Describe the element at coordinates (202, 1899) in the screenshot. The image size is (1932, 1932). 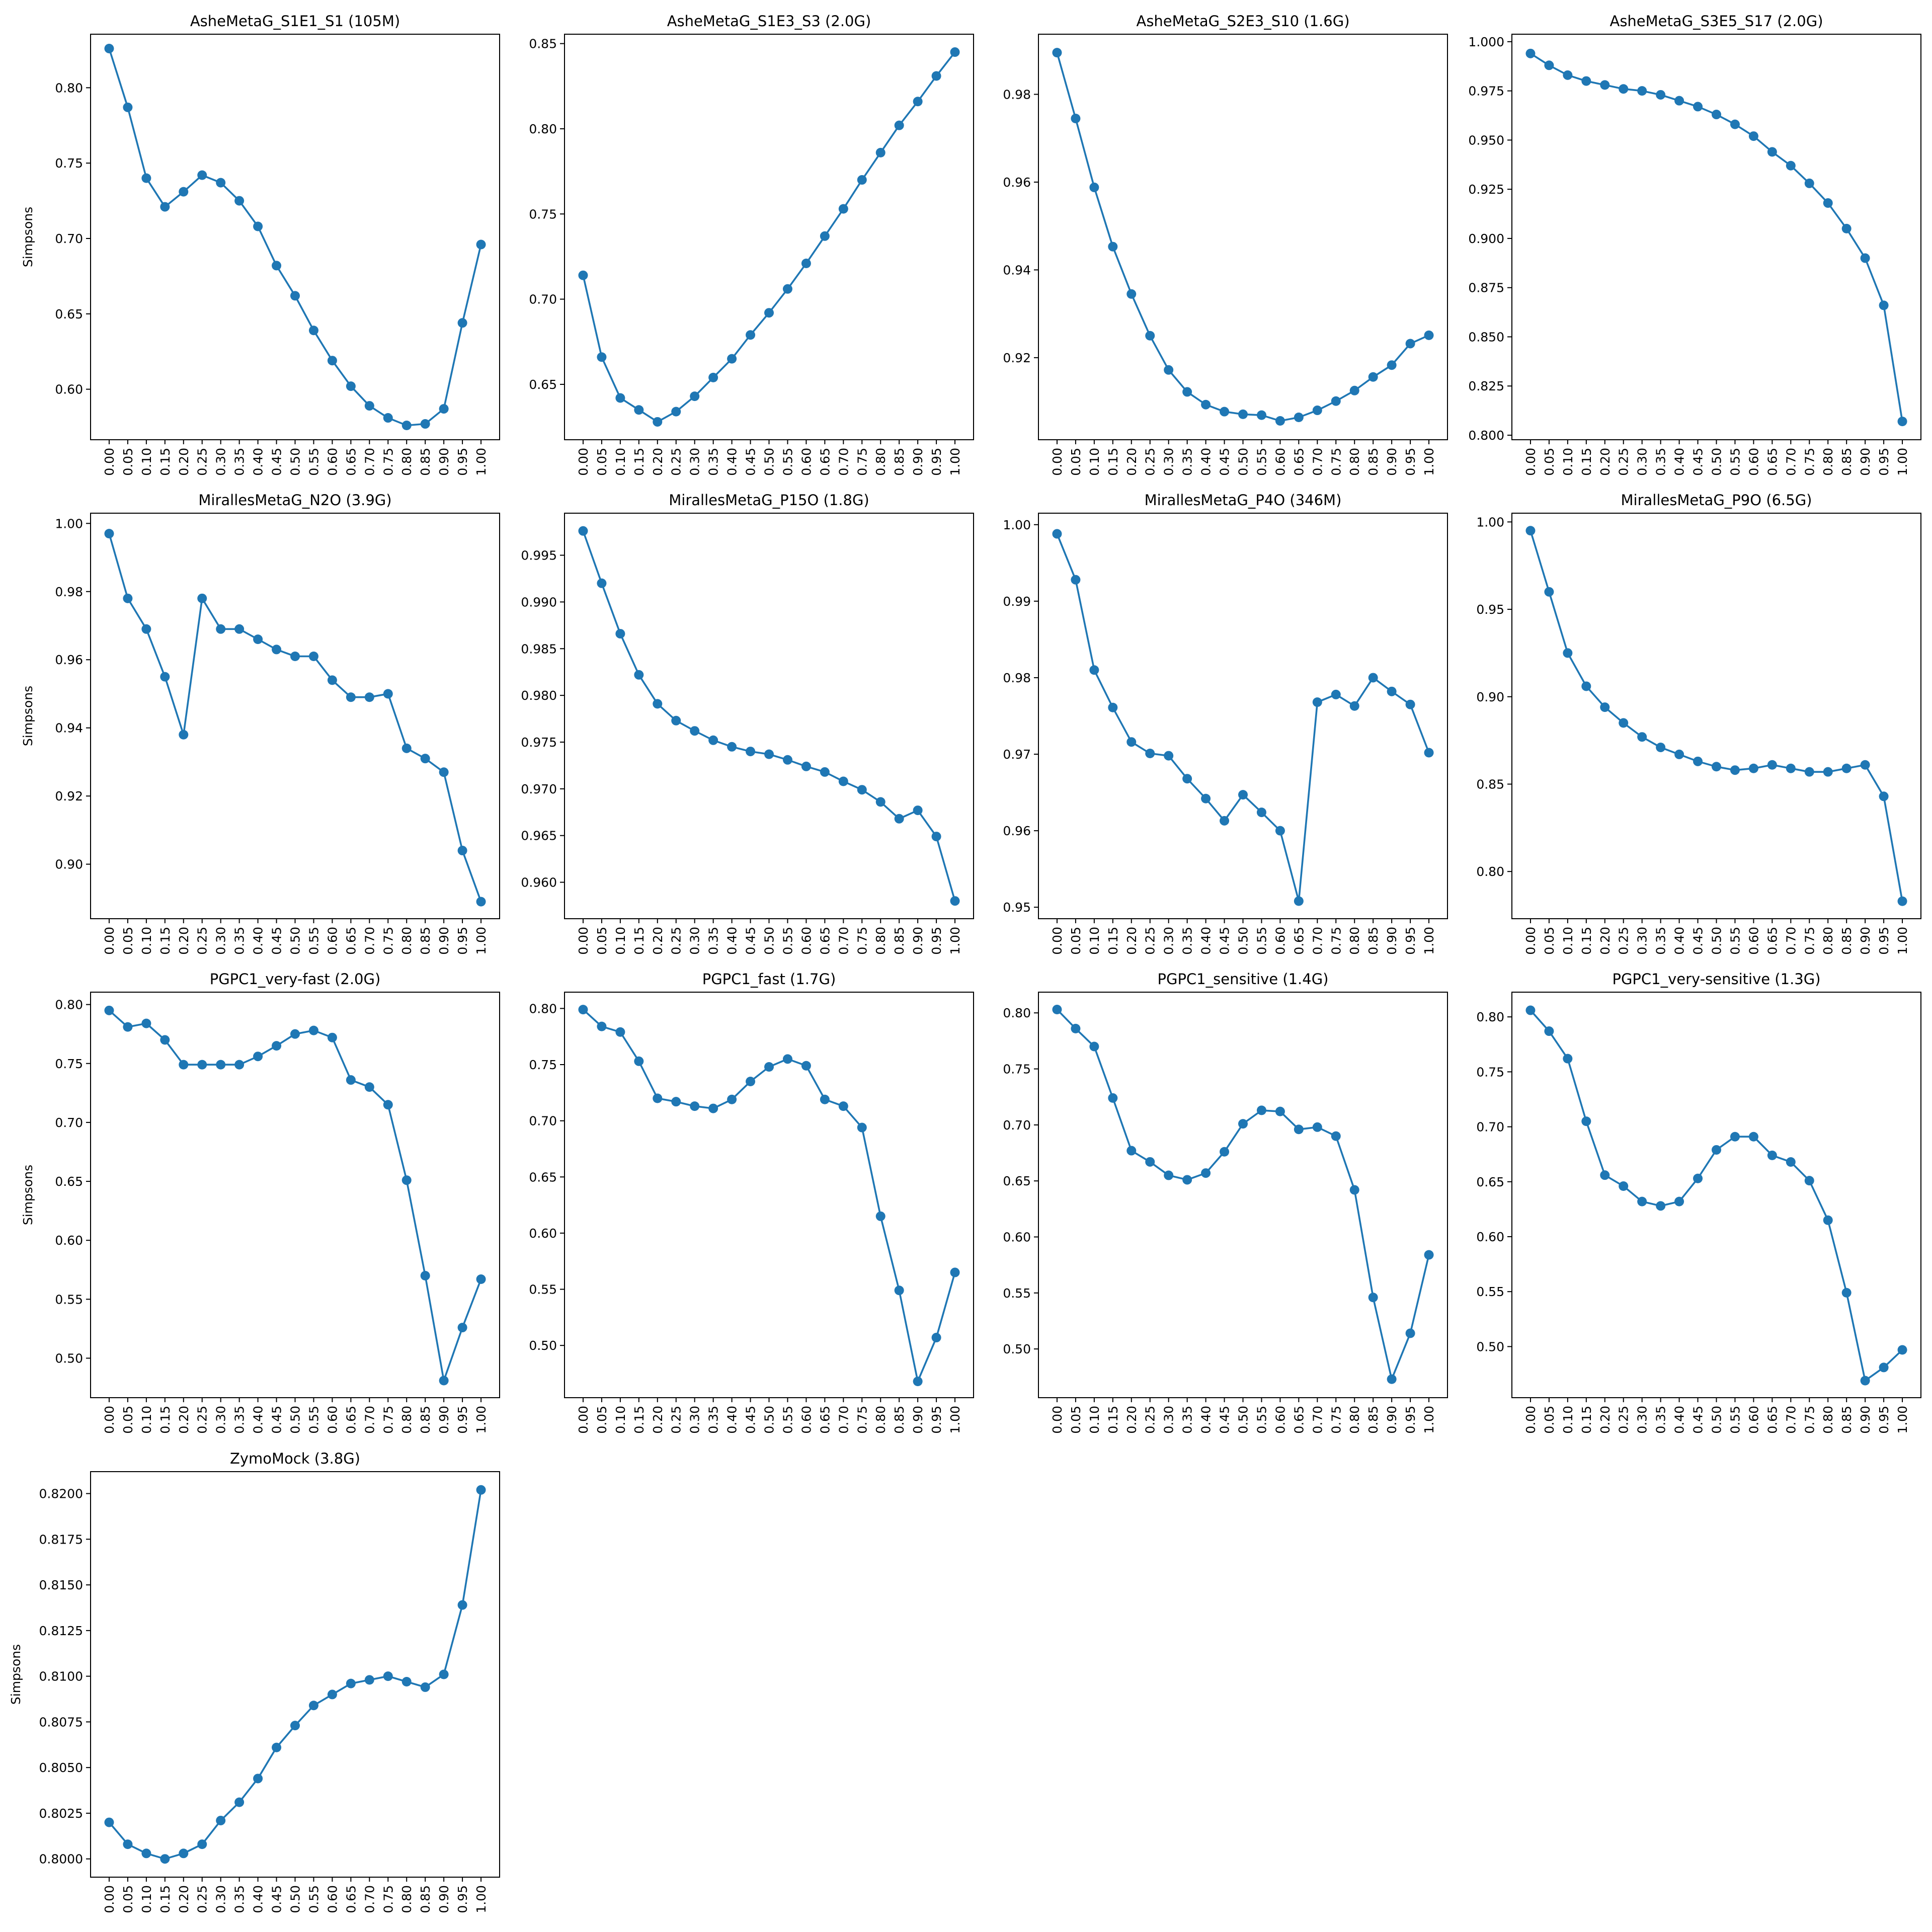
I see `x-tick-label: 0.25` at that location.